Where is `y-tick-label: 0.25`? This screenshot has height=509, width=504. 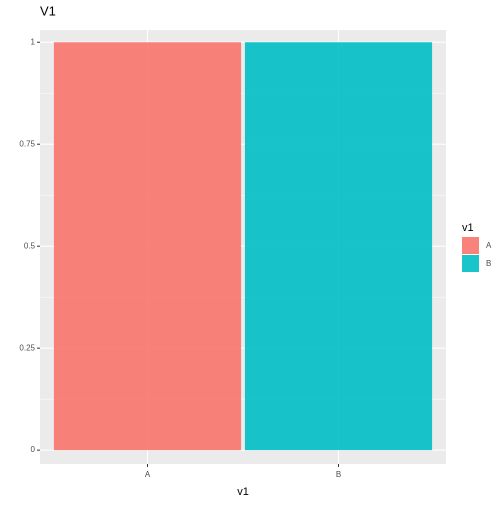 y-tick-label: 0.25 is located at coordinates (27, 347).